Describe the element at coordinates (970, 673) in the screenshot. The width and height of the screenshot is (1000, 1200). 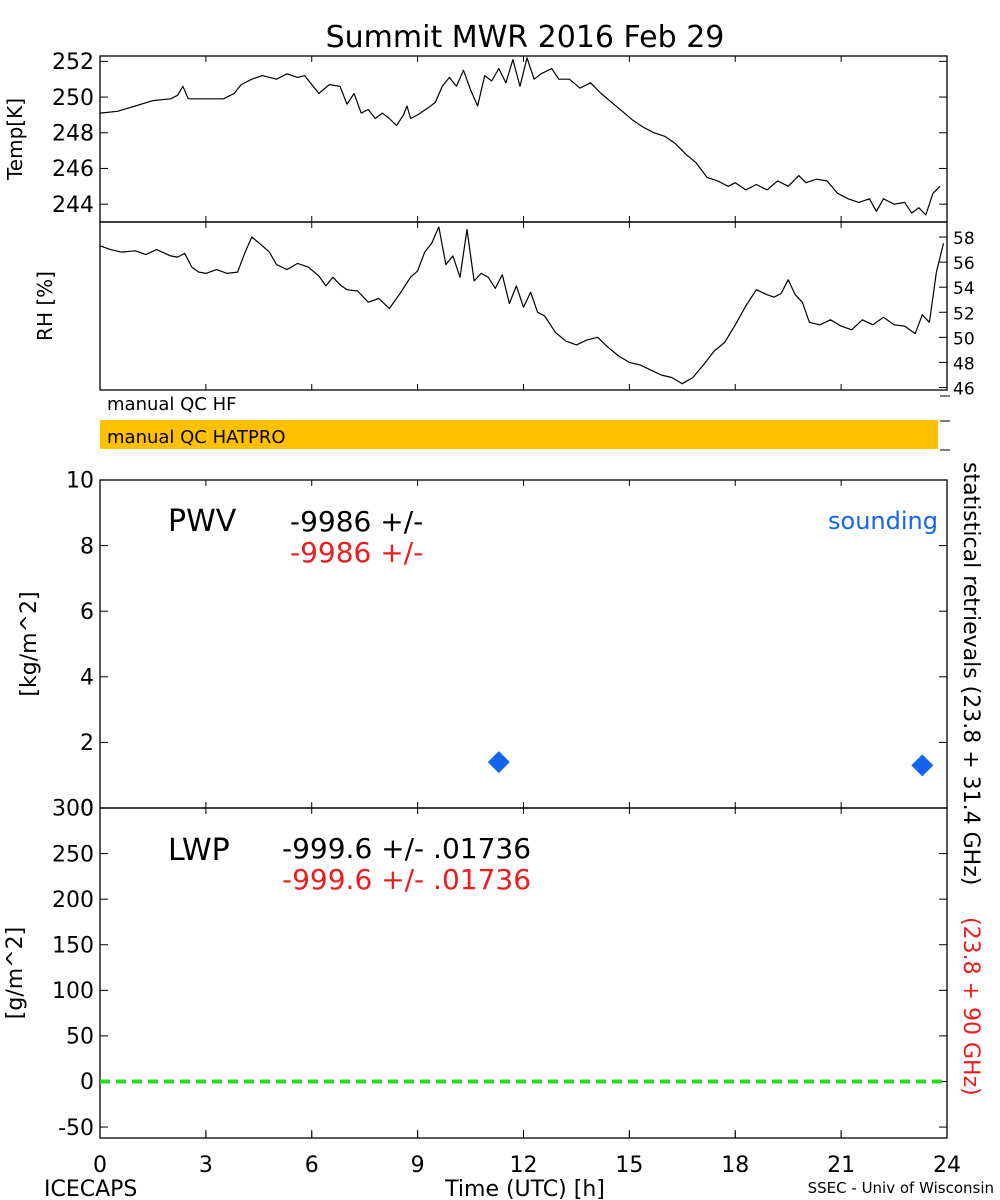
I see `side-label-black: statistical retrievals (23.8 + 31.4 GHz)` at that location.